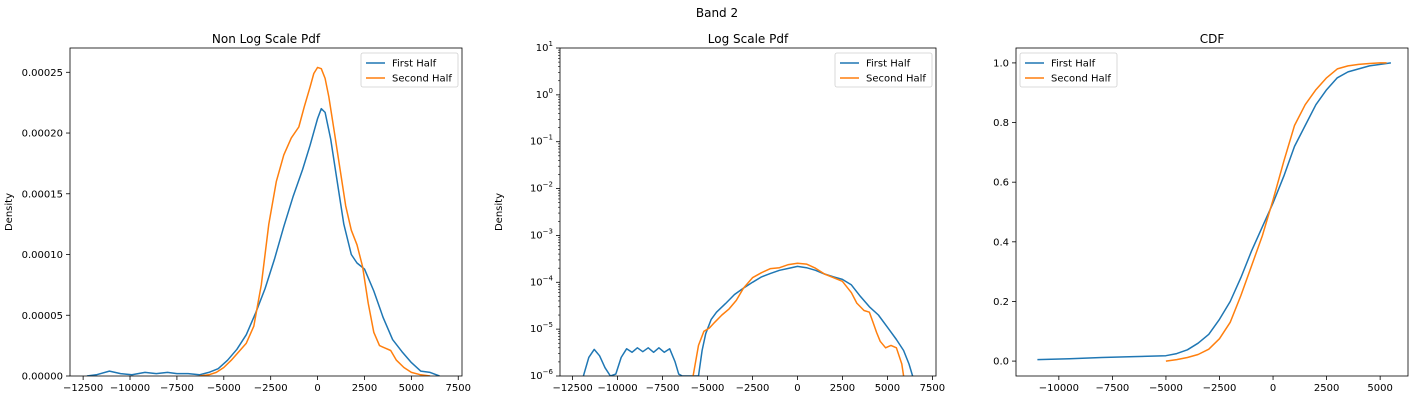 The height and width of the screenshot is (400, 1416). What do you see at coordinates (42, 255) in the screenshot?
I see `y-tick-label: 0.00010` at bounding box center [42, 255].